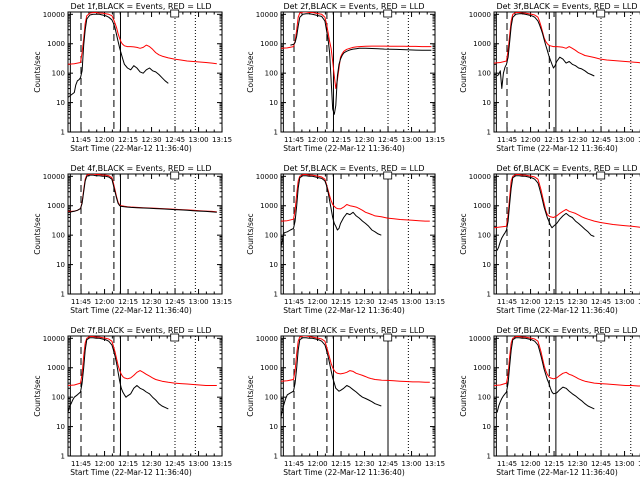 The height and width of the screenshot is (480, 640). What do you see at coordinates (566, 330) in the screenshot?
I see `panel-title: Det 9f,BLACK = Events, RED = LLD` at bounding box center [566, 330].